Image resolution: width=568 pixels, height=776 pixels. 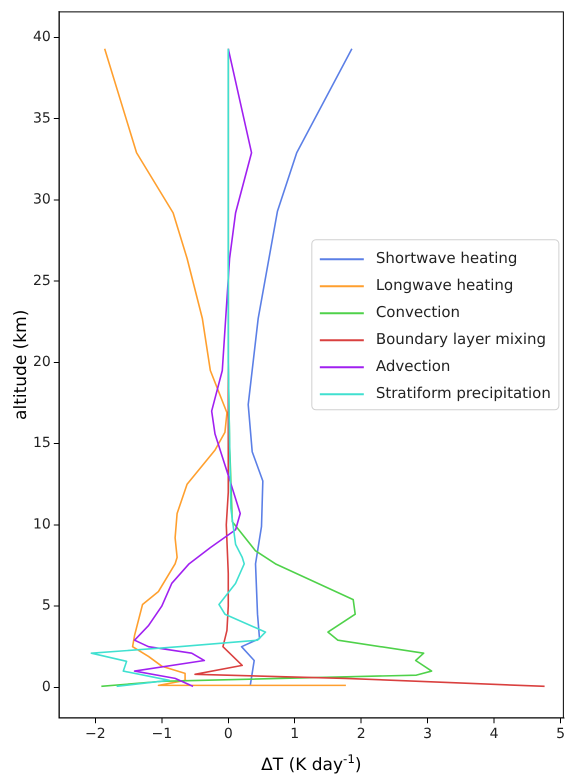 What do you see at coordinates (162, 734) in the screenshot?
I see `x-tick-label: −1` at bounding box center [162, 734].